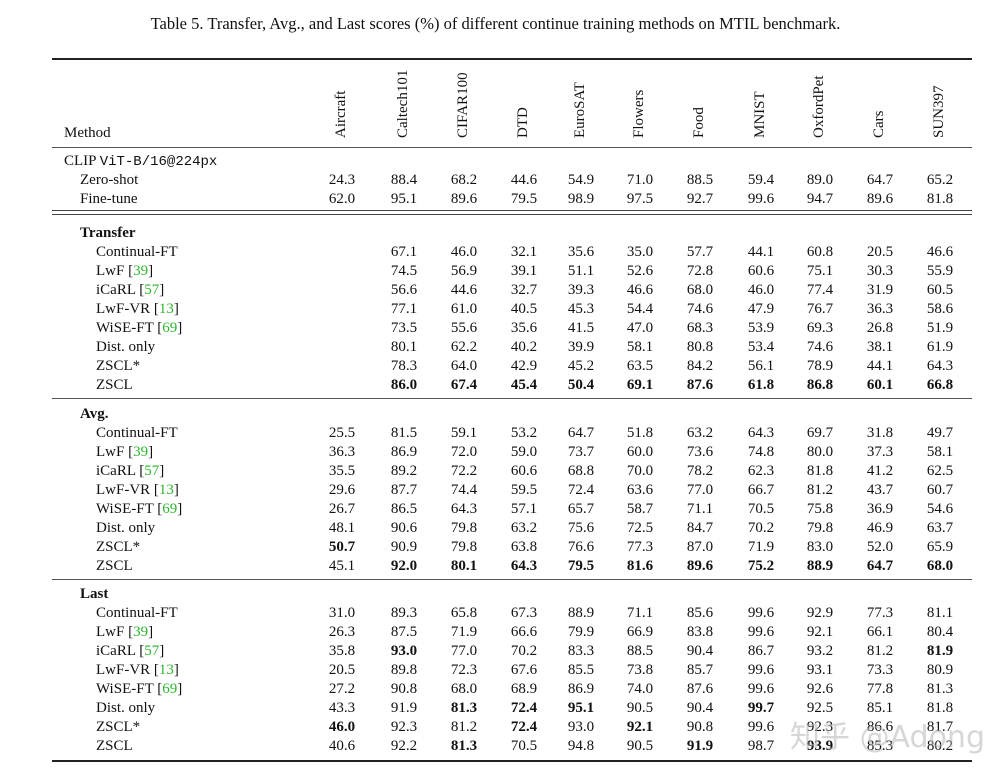  I want to click on table-cell: 59.1, so click(464, 433).